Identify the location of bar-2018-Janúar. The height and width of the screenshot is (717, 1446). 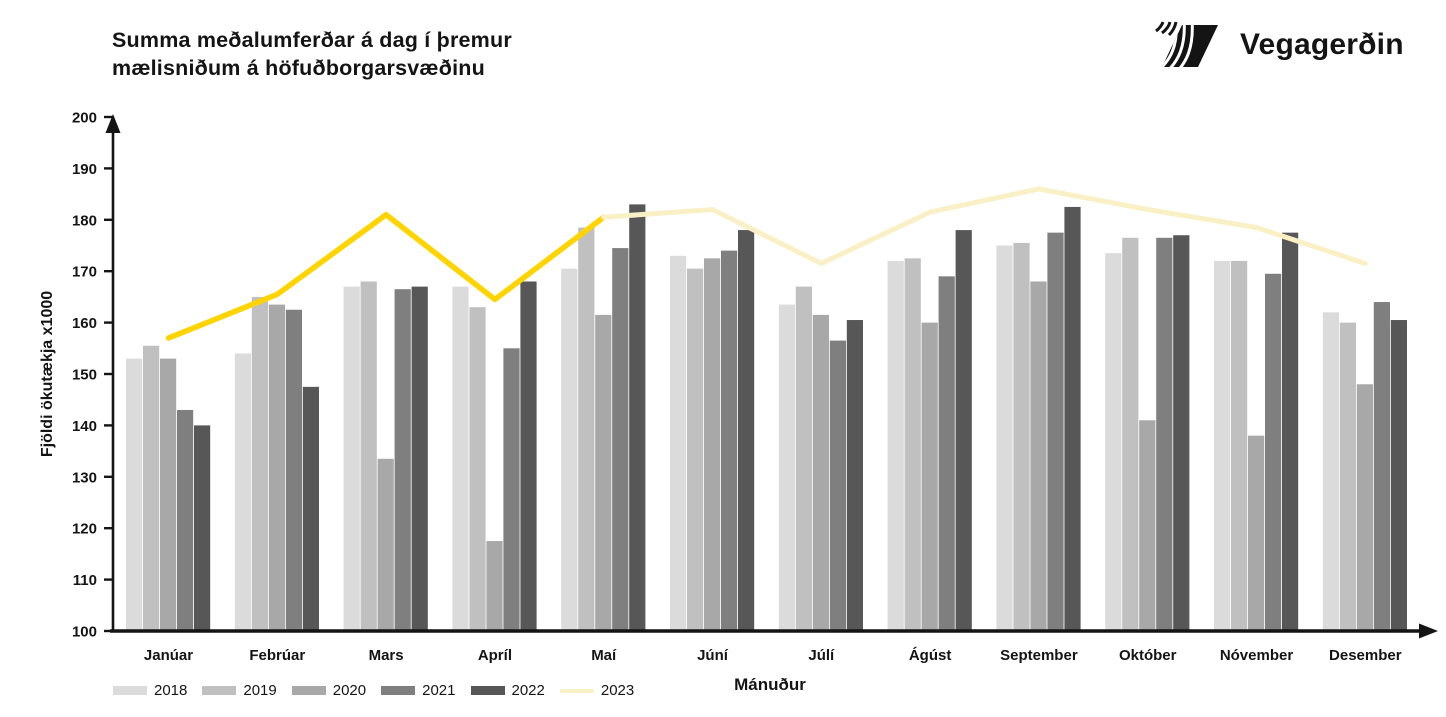
(134, 494).